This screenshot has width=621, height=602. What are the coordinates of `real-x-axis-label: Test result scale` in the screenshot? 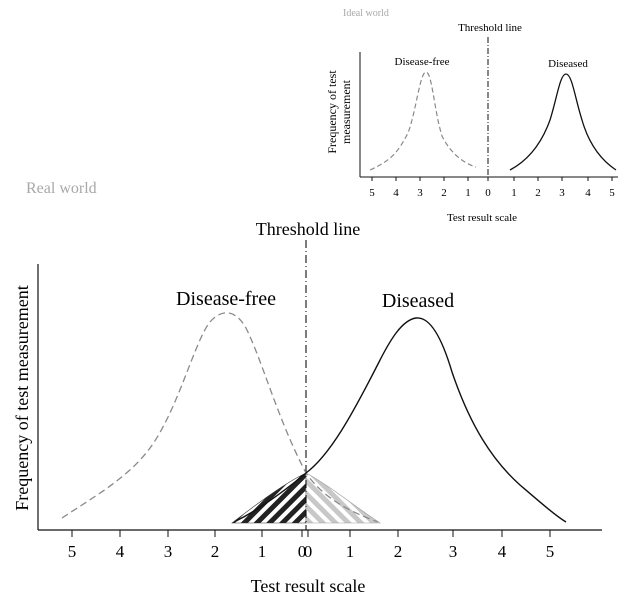 It's located at (308, 586).